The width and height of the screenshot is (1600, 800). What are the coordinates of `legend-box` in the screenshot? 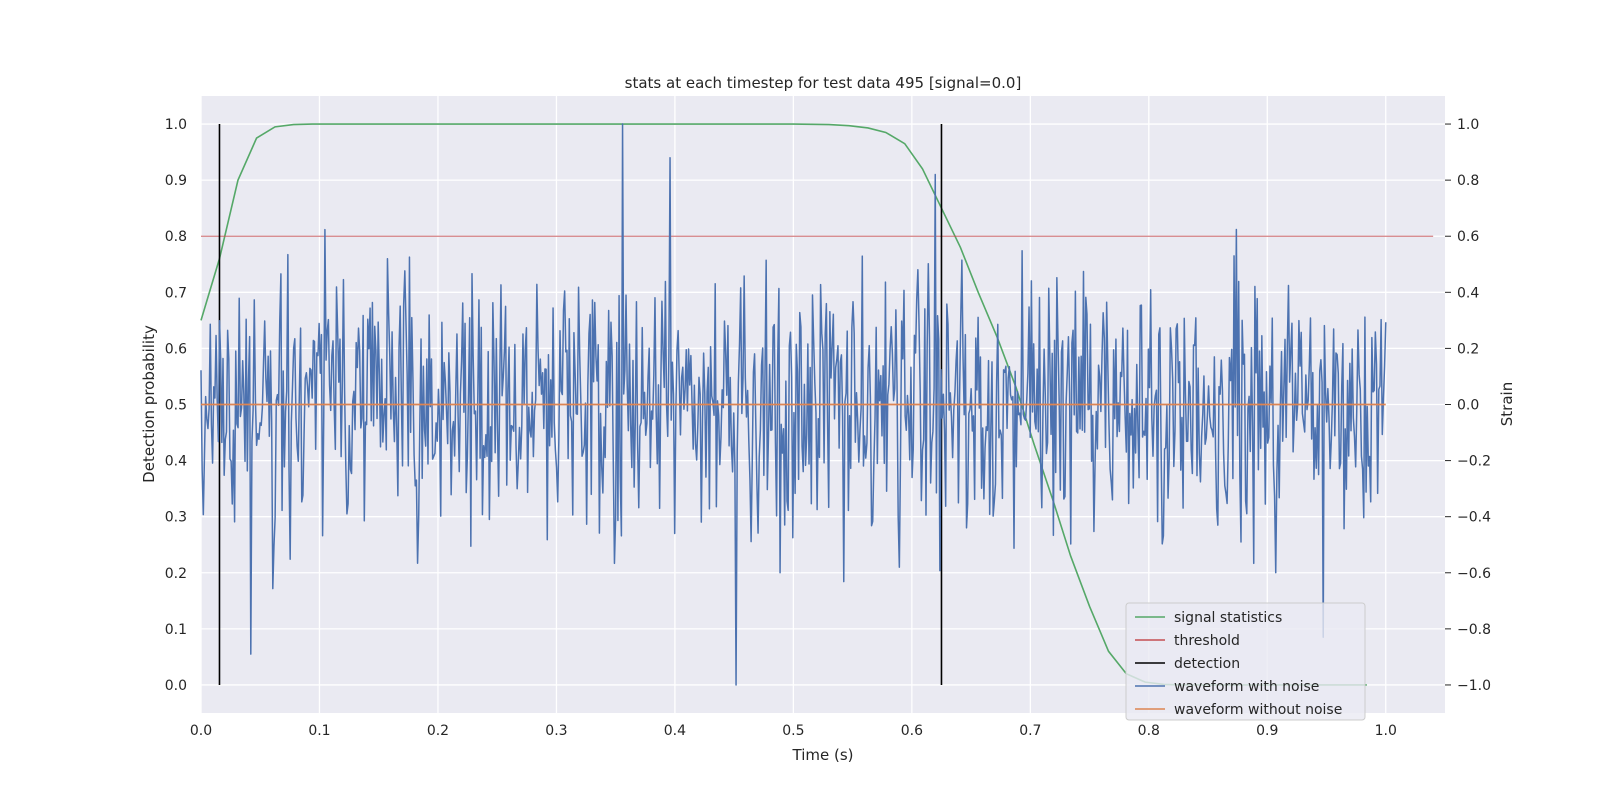 It's located at (1245, 661).